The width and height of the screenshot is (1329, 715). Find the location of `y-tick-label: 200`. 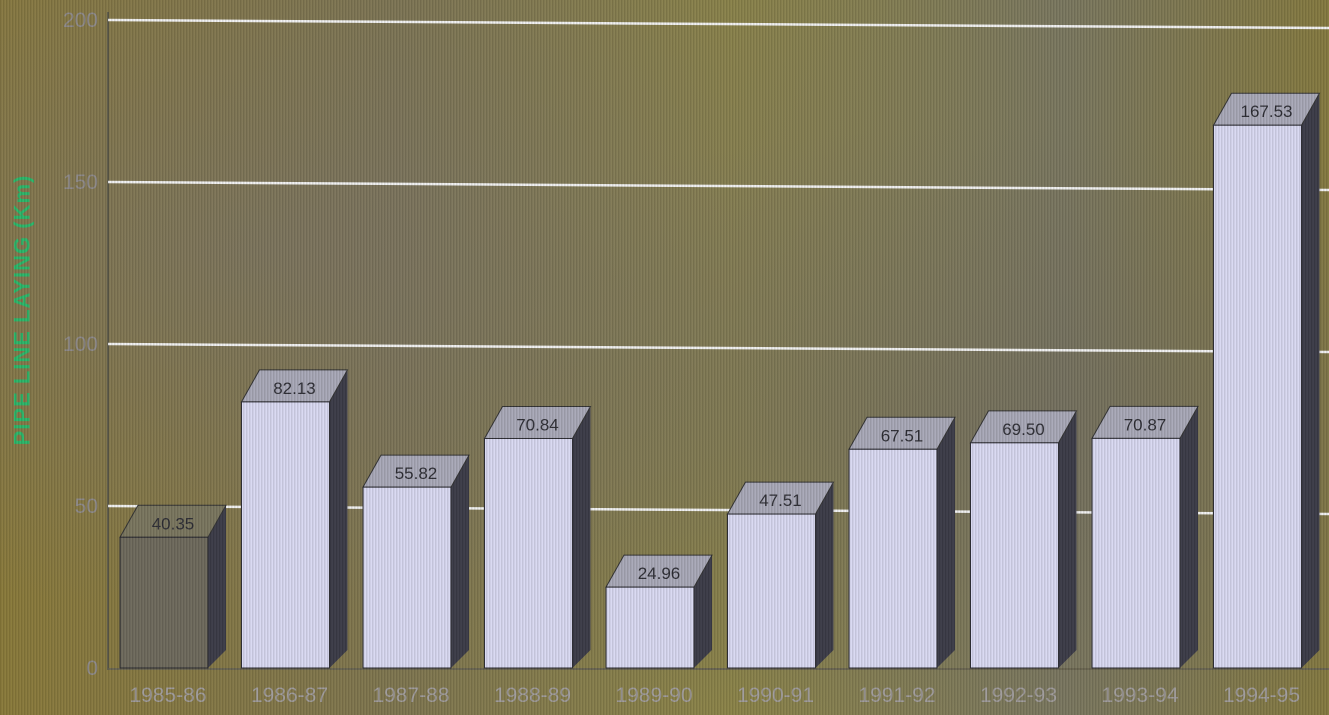

y-tick-label: 200 is located at coordinates (80, 20).